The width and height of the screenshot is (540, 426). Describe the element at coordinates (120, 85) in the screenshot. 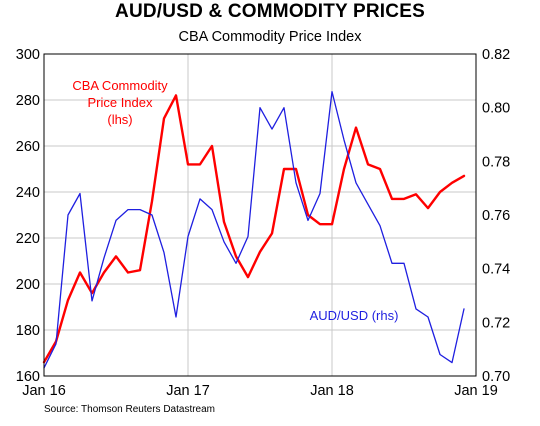

I see `commodity-annotation-line: CBA Commodity` at that location.